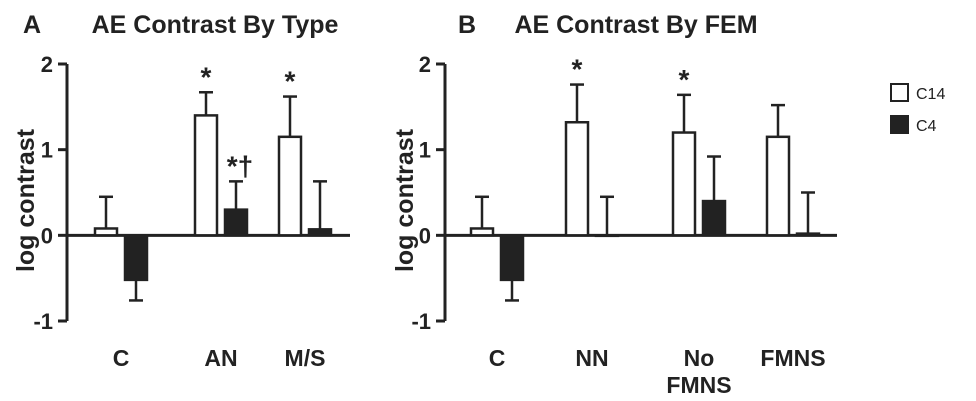 This screenshot has width=976, height=401. I want to click on legend-label-c4: C4, so click(926, 126).